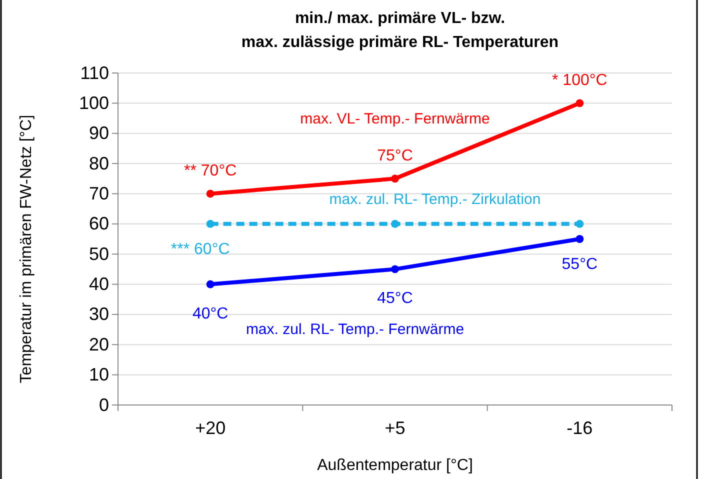 The image size is (702, 479). I want to click on chart-title: min./ max. primäre VL- bzw. max. zulässige primäre RL- Temperaturen, so click(400, 30).